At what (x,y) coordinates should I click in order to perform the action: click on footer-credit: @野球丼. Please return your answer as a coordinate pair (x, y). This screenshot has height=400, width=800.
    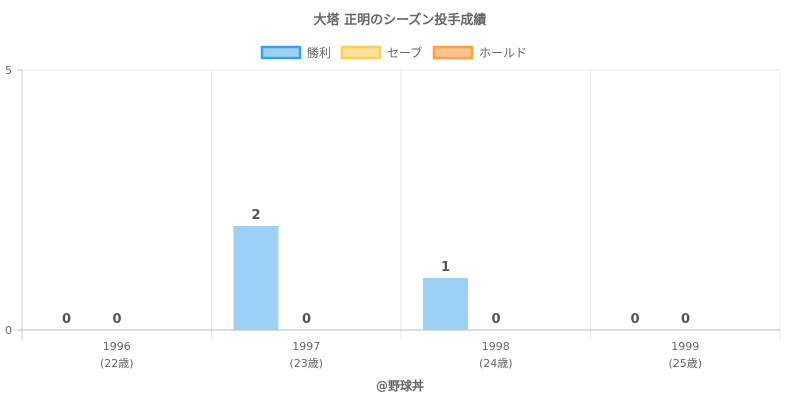
    Looking at the image, I should click on (400, 385).